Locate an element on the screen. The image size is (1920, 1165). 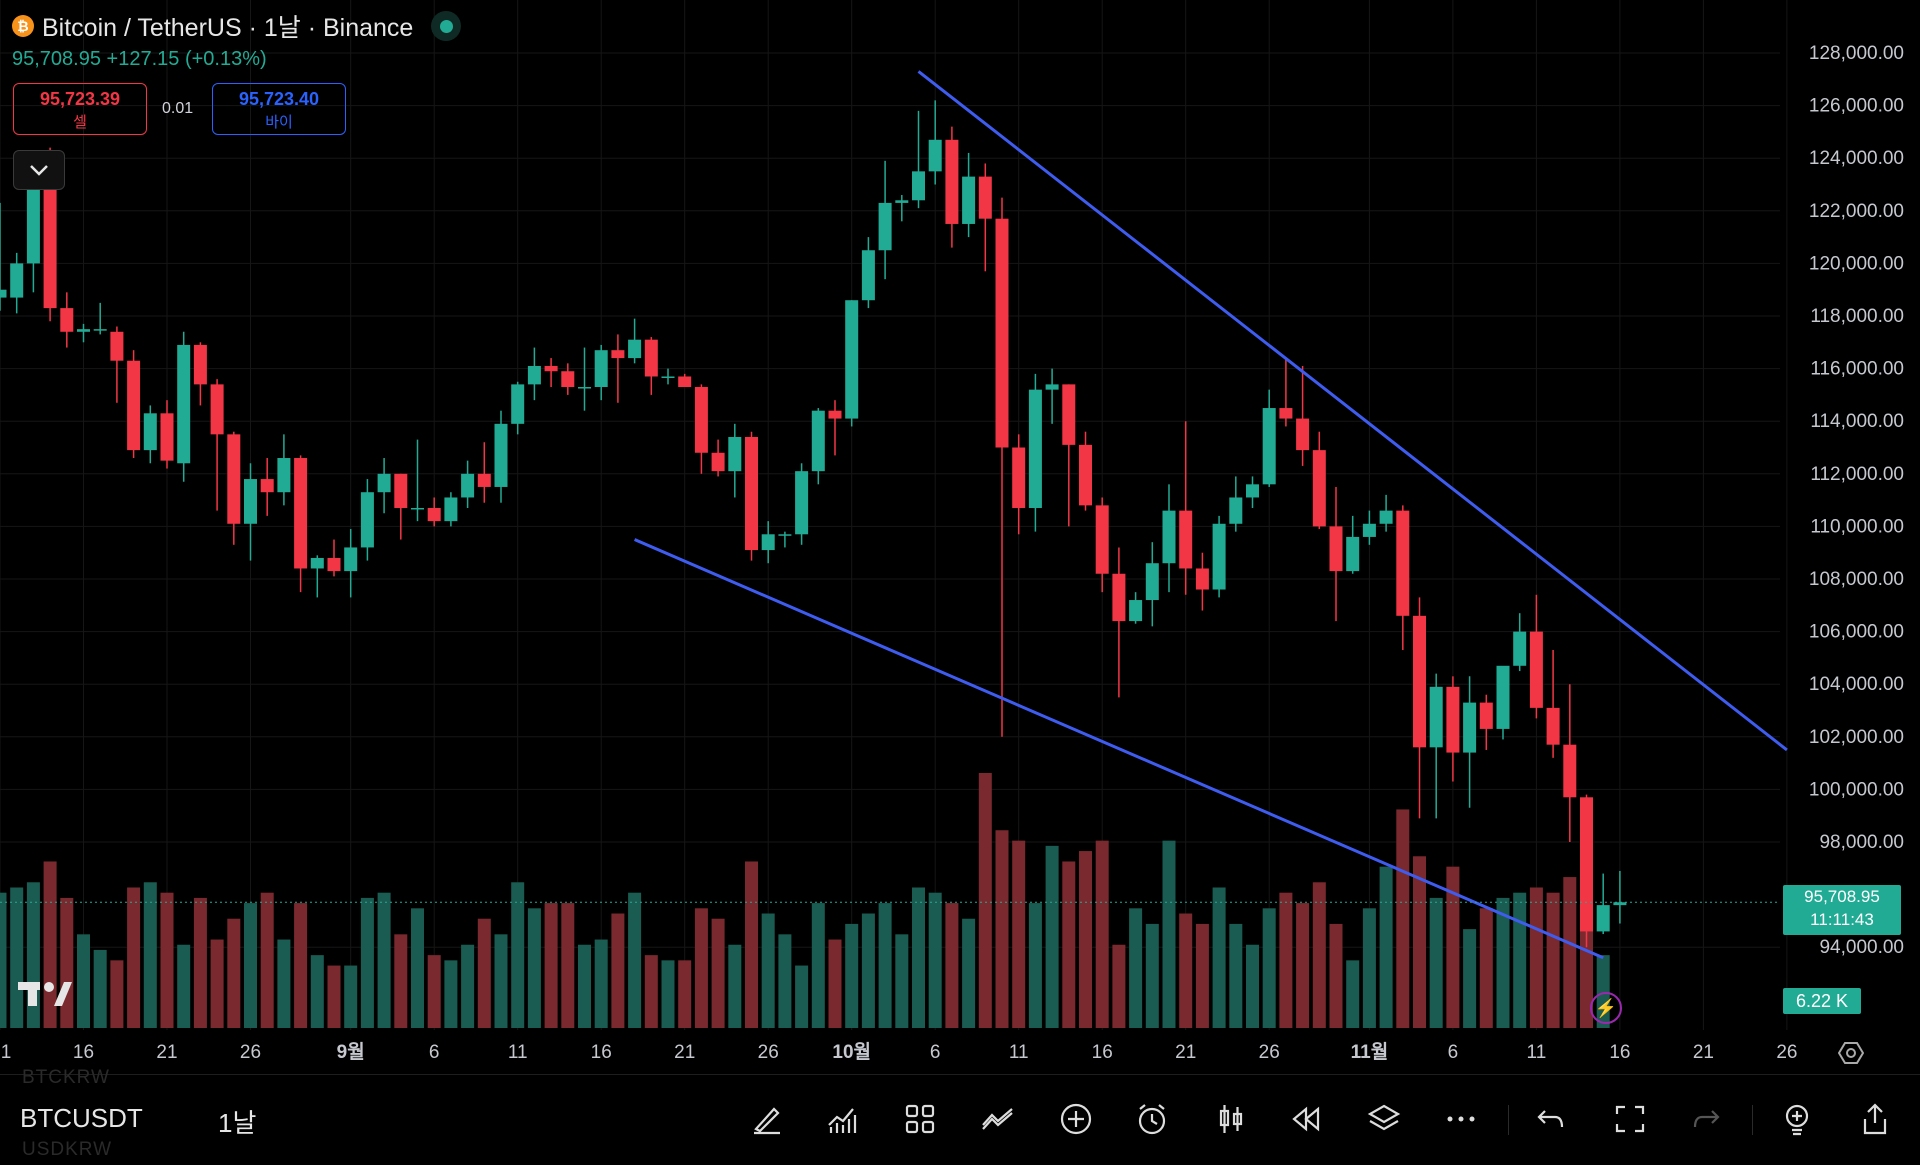
buy-button: 95,723.40 바이 is located at coordinates (279, 109).